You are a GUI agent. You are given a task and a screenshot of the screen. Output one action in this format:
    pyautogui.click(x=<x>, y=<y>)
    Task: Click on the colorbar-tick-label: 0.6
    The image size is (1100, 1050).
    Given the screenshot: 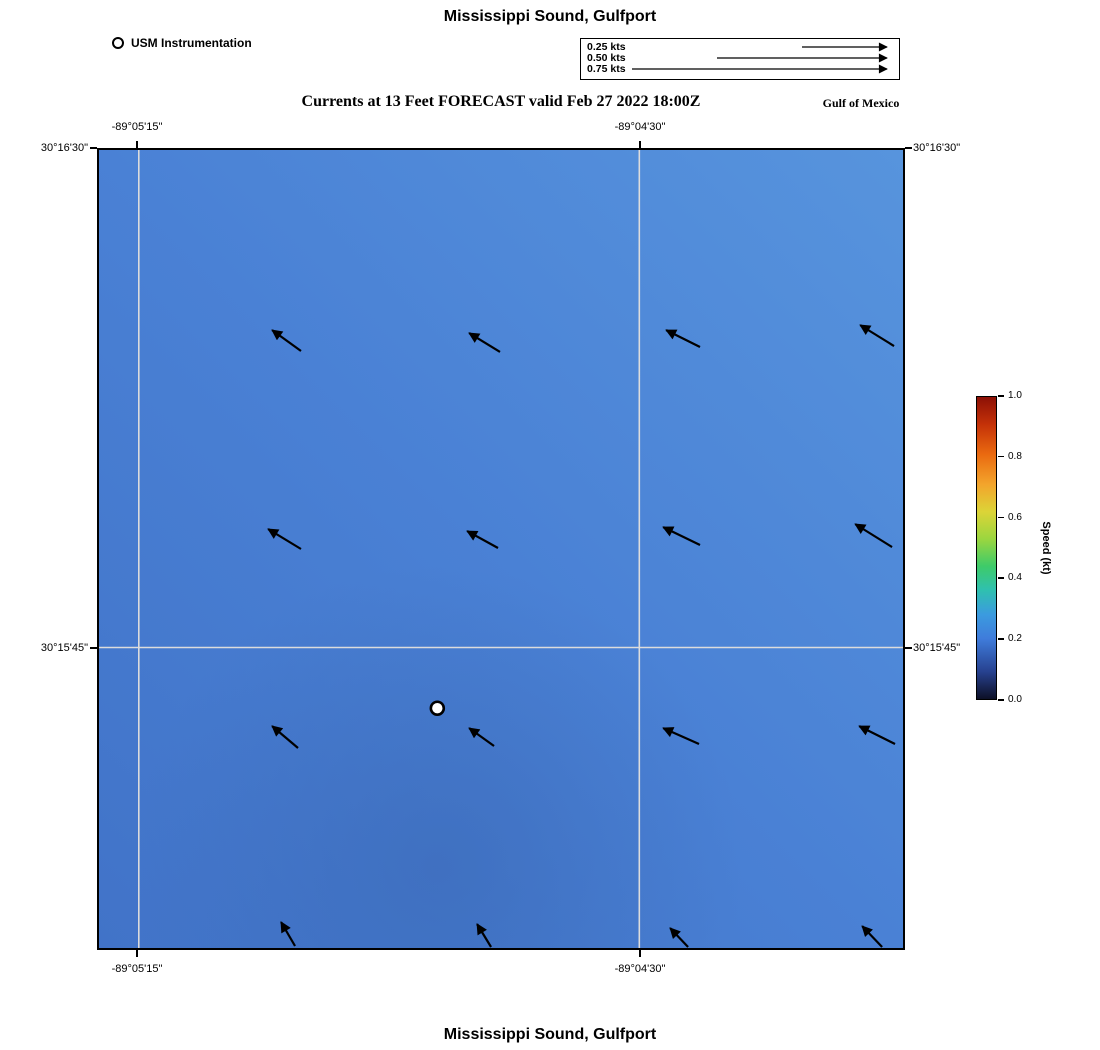 What is the action you would take?
    pyautogui.click(x=1015, y=517)
    